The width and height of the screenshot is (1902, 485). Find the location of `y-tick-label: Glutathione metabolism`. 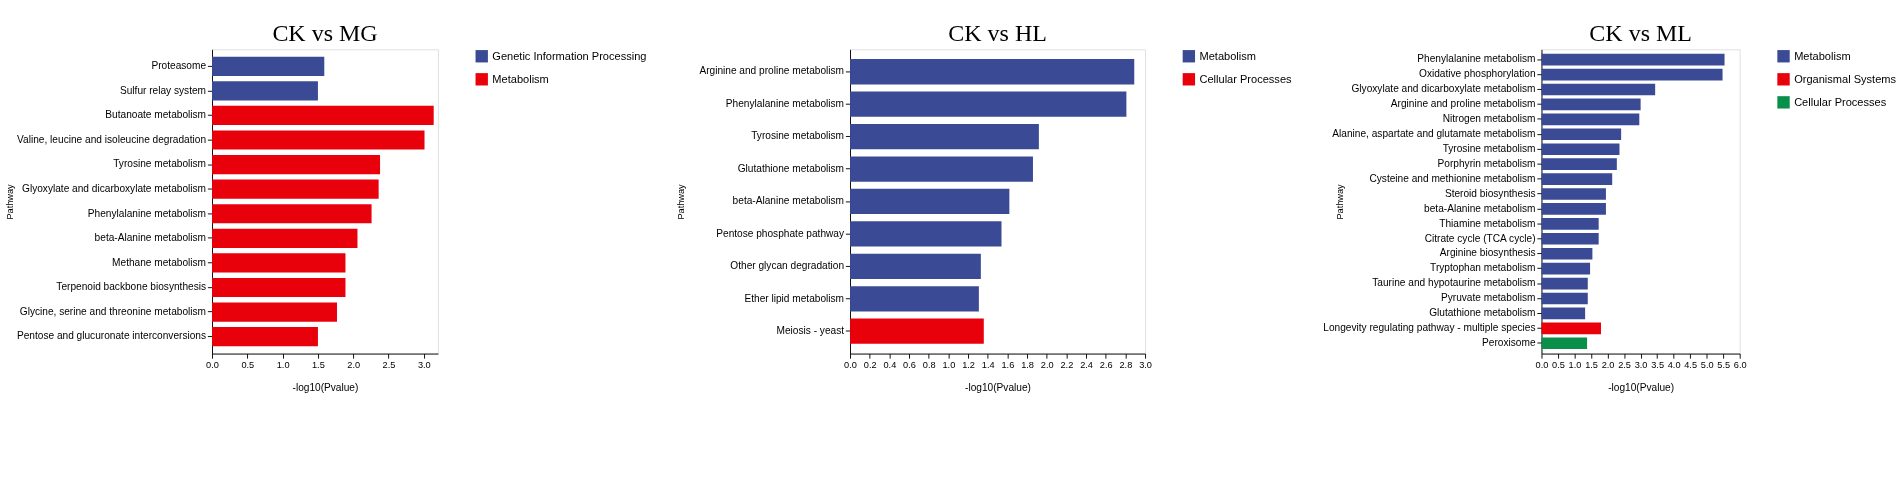

y-tick-label: Glutathione metabolism is located at coordinates (1482, 313).